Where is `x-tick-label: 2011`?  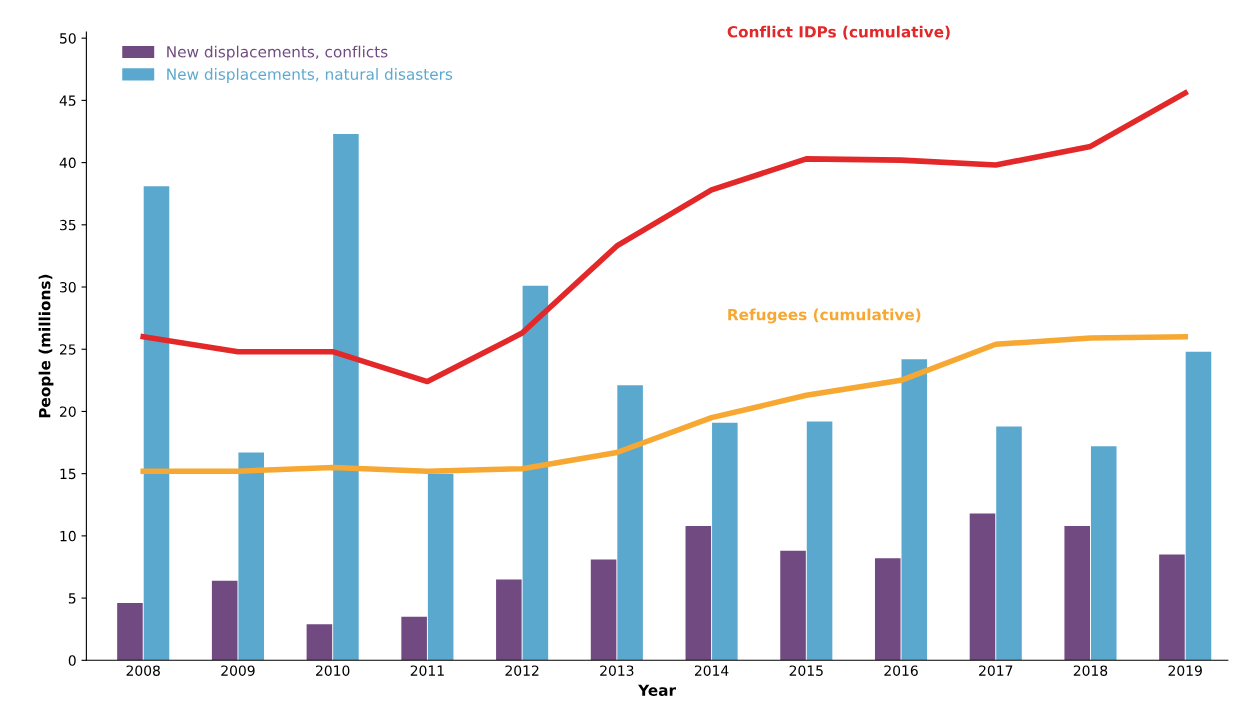
x-tick-label: 2011 is located at coordinates (427, 670).